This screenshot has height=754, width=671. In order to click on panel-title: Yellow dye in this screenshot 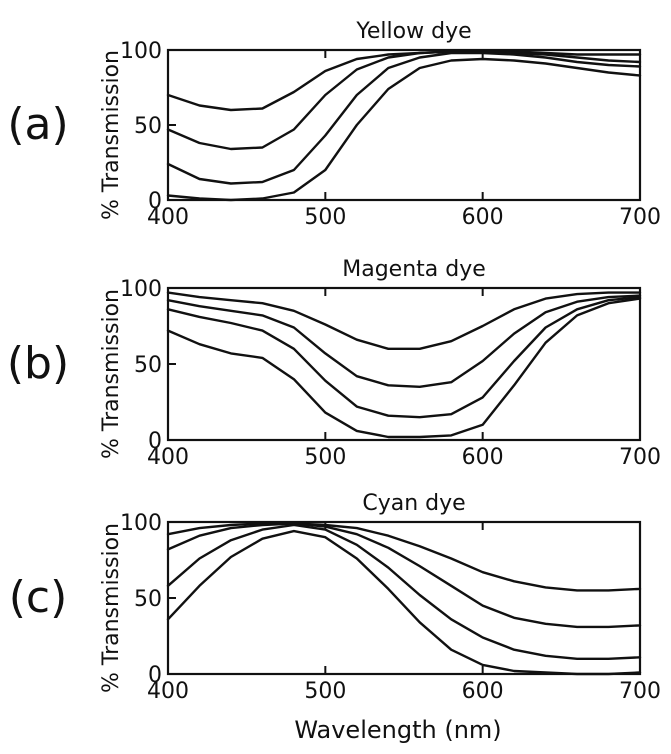, I will do `click(413, 31)`.